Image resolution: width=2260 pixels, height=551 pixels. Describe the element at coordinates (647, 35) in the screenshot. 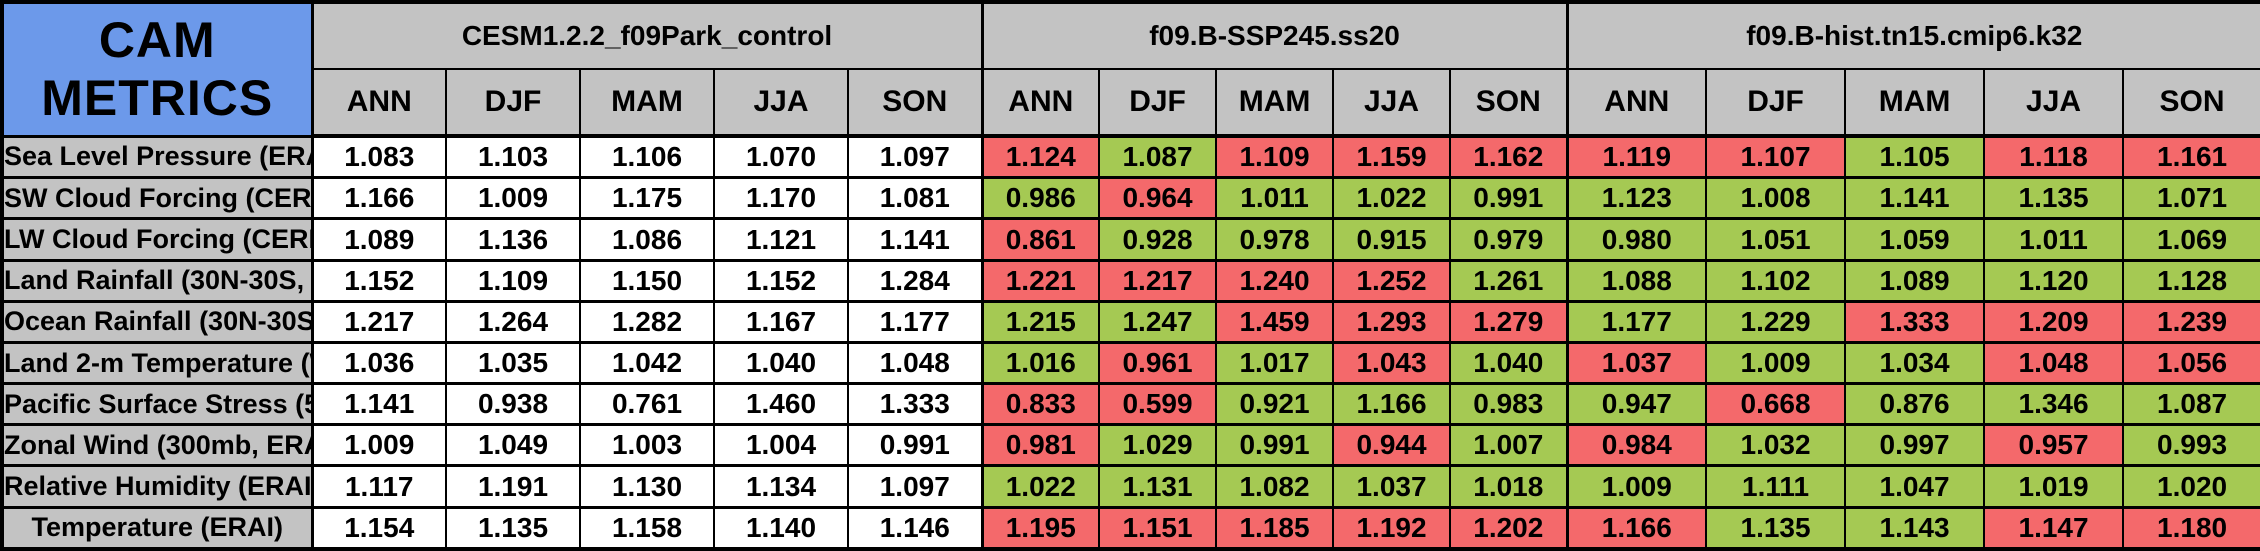

I see `model-group-header-control: CESM1.2.2_f09Park_control` at that location.